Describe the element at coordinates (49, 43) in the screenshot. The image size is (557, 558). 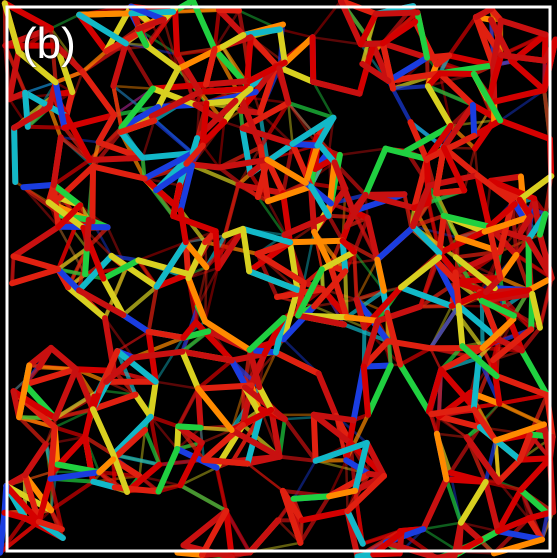
I see `panel-label: (b)` at that location.